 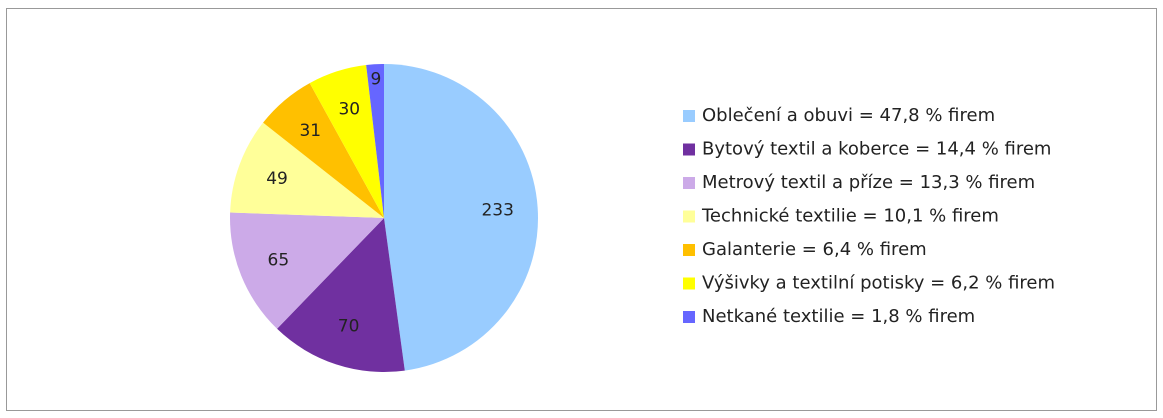 What do you see at coordinates (848, 115) in the screenshot?
I see `legend-label: Oblečení a obuvi = 47,8 % firem` at bounding box center [848, 115].